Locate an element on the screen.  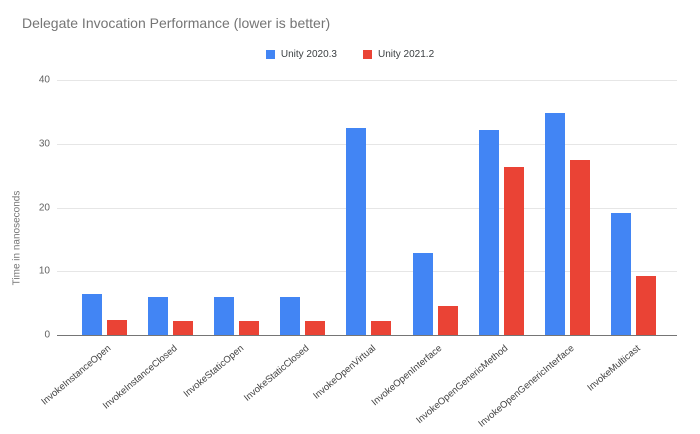
bar-group-InvokeInstanceClosed is located at coordinates (170, 207).